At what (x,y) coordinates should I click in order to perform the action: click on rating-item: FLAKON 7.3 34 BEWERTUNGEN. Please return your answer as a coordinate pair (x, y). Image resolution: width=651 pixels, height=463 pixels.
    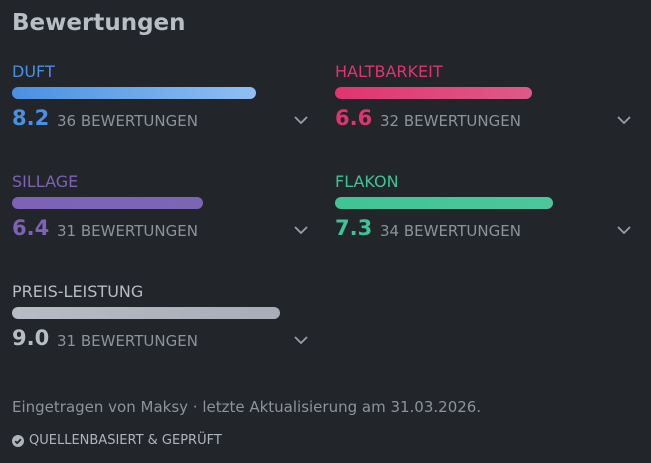
    Looking at the image, I should click on (485, 222).